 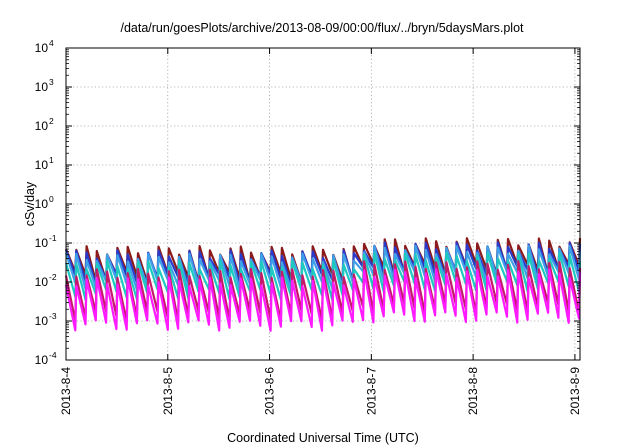 What do you see at coordinates (30, 203) in the screenshot?
I see `y-axis-label: cSv/day` at bounding box center [30, 203].